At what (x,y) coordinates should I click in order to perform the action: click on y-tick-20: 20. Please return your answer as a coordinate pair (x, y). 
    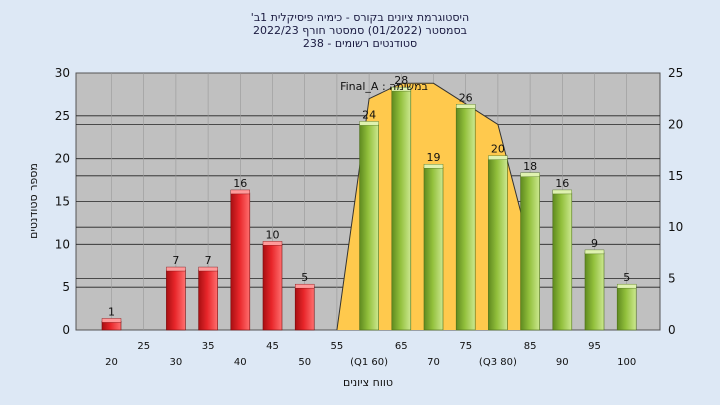
    Looking at the image, I should click on (62, 159).